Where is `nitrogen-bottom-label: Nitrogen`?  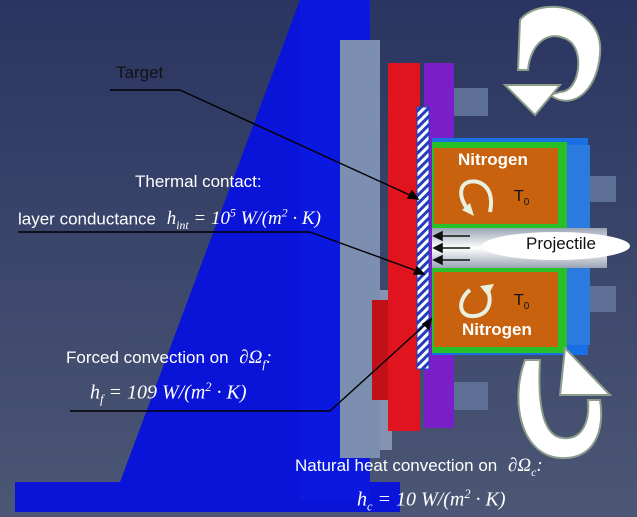 nitrogen-bottom-label: Nitrogen is located at coordinates (497, 329).